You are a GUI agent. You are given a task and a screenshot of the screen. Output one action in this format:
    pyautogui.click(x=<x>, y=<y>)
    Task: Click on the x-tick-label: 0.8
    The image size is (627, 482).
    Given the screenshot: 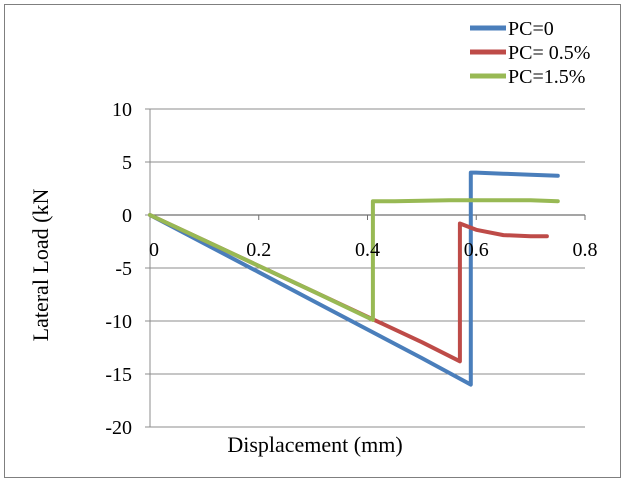 What is the action you would take?
    pyautogui.click(x=585, y=250)
    